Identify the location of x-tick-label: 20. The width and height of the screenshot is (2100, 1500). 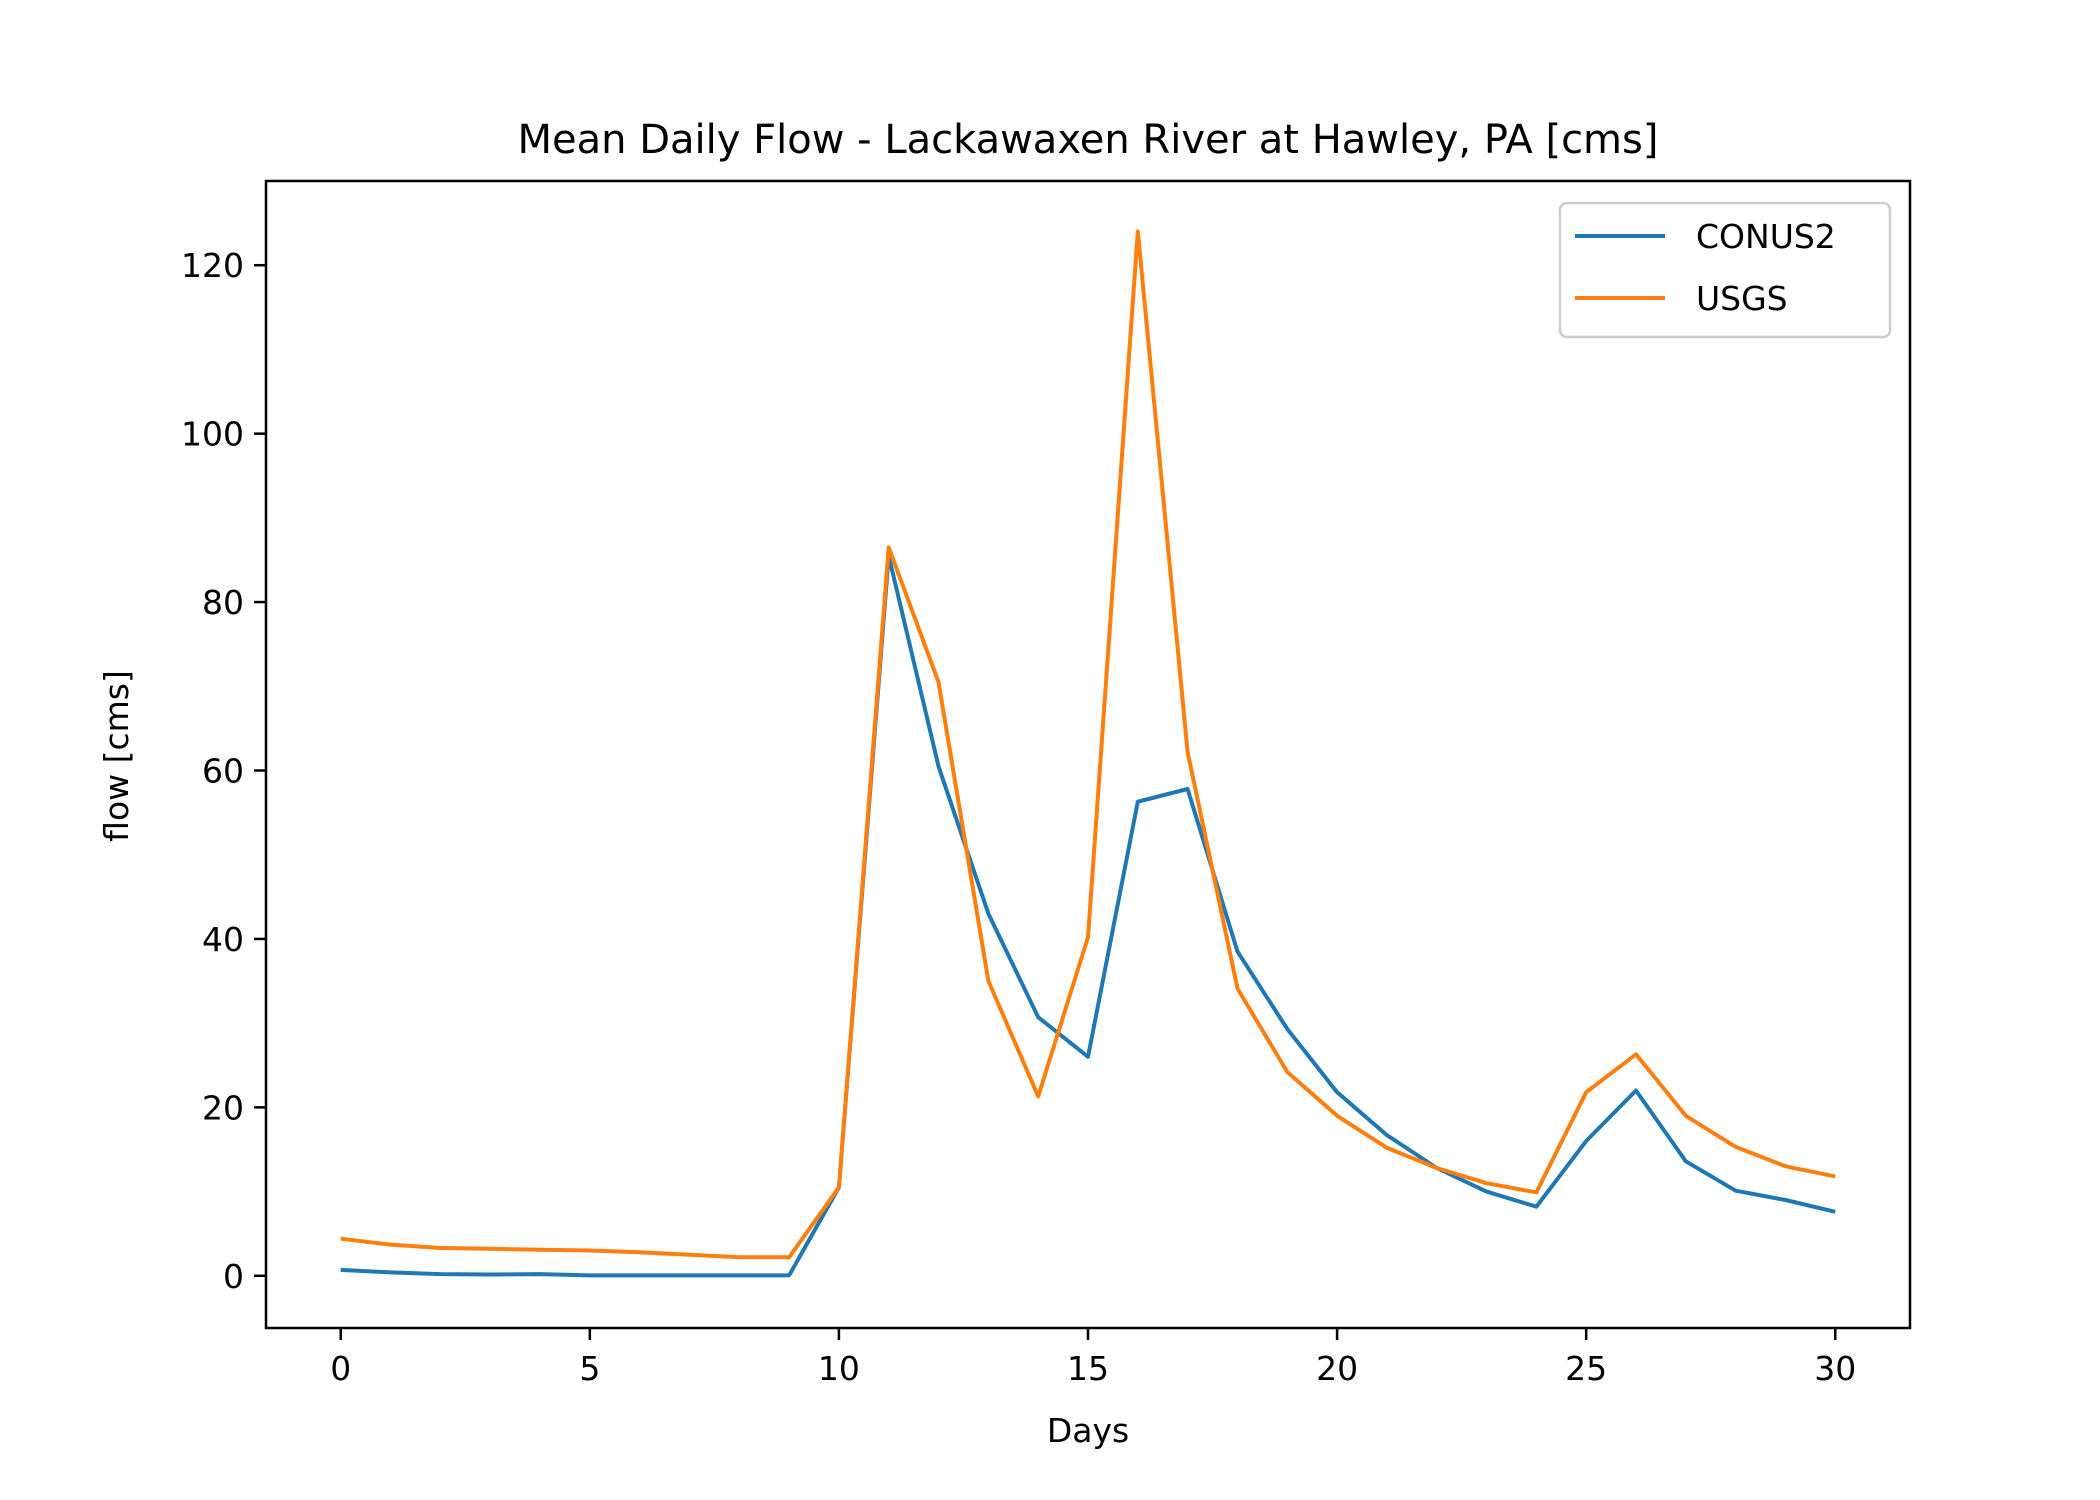
(1337, 1368).